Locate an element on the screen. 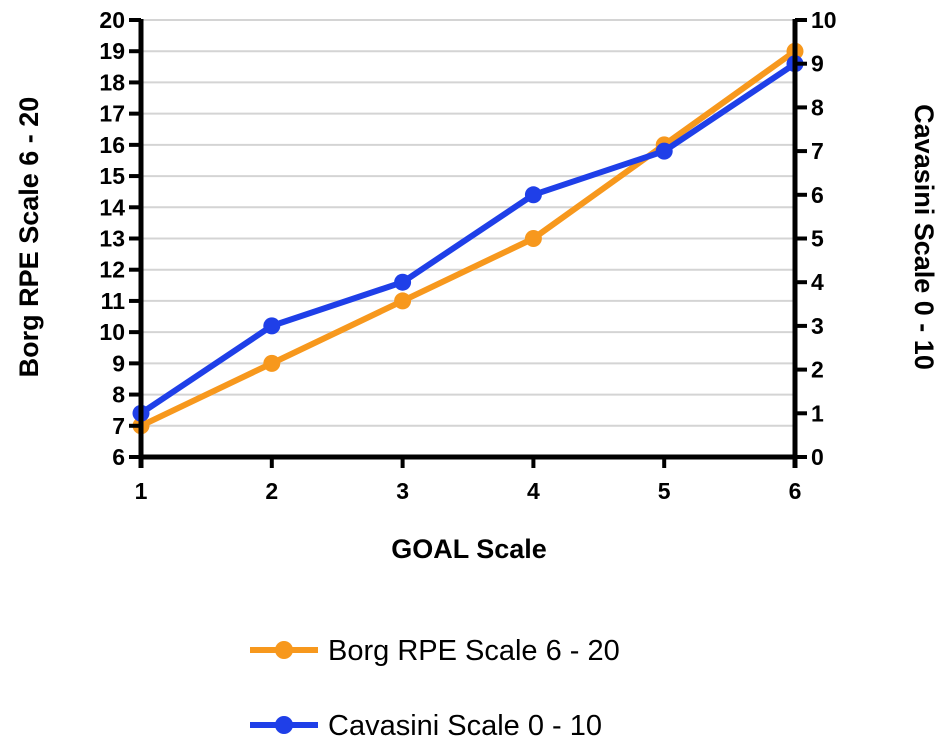 The image size is (950, 751). x-tick-label: 4 is located at coordinates (533, 491).